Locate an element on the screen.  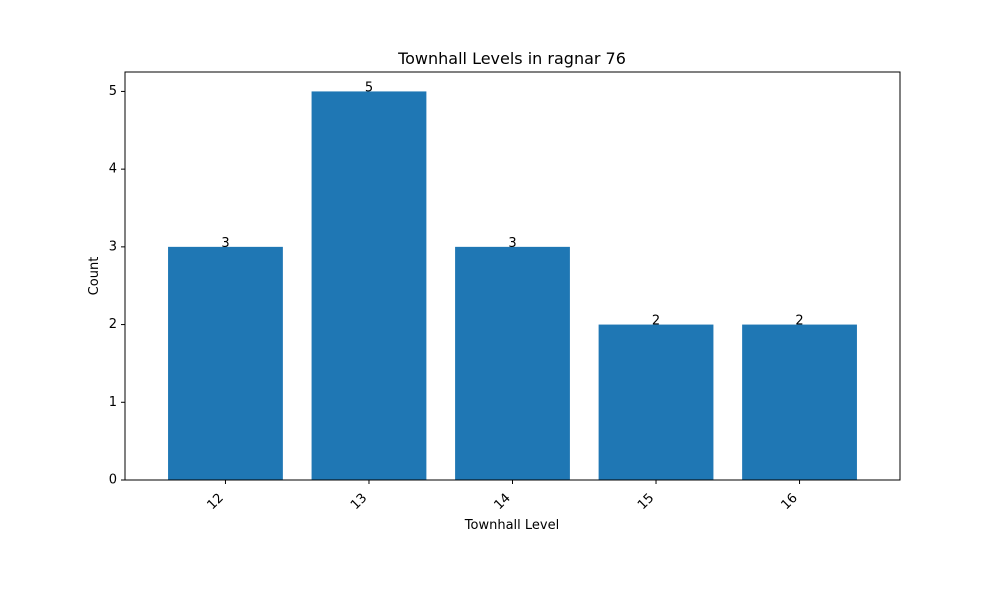
chart-title: Townhall Levels in ragnar 76 is located at coordinates (511, 58).